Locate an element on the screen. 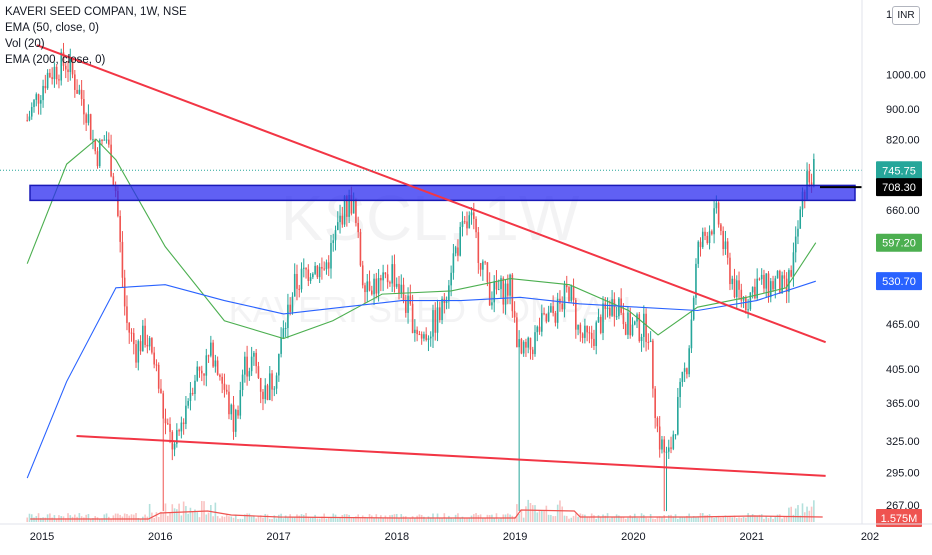 The height and width of the screenshot is (555, 932). indicator-volume-label: Vol (20) is located at coordinates (25, 44).